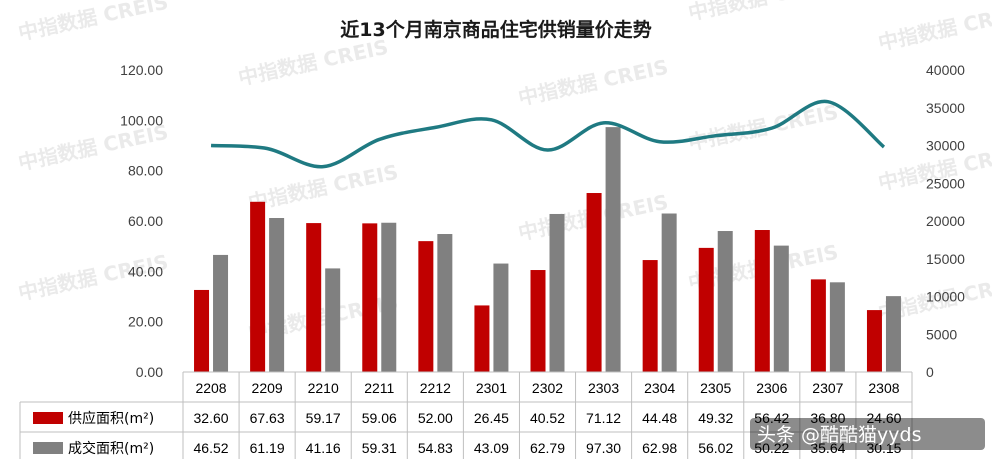 Image resolution: width=992 pixels, height=459 pixels. What do you see at coordinates (659, 448) in the screenshot?
I see `table-value: 62.98` at bounding box center [659, 448].